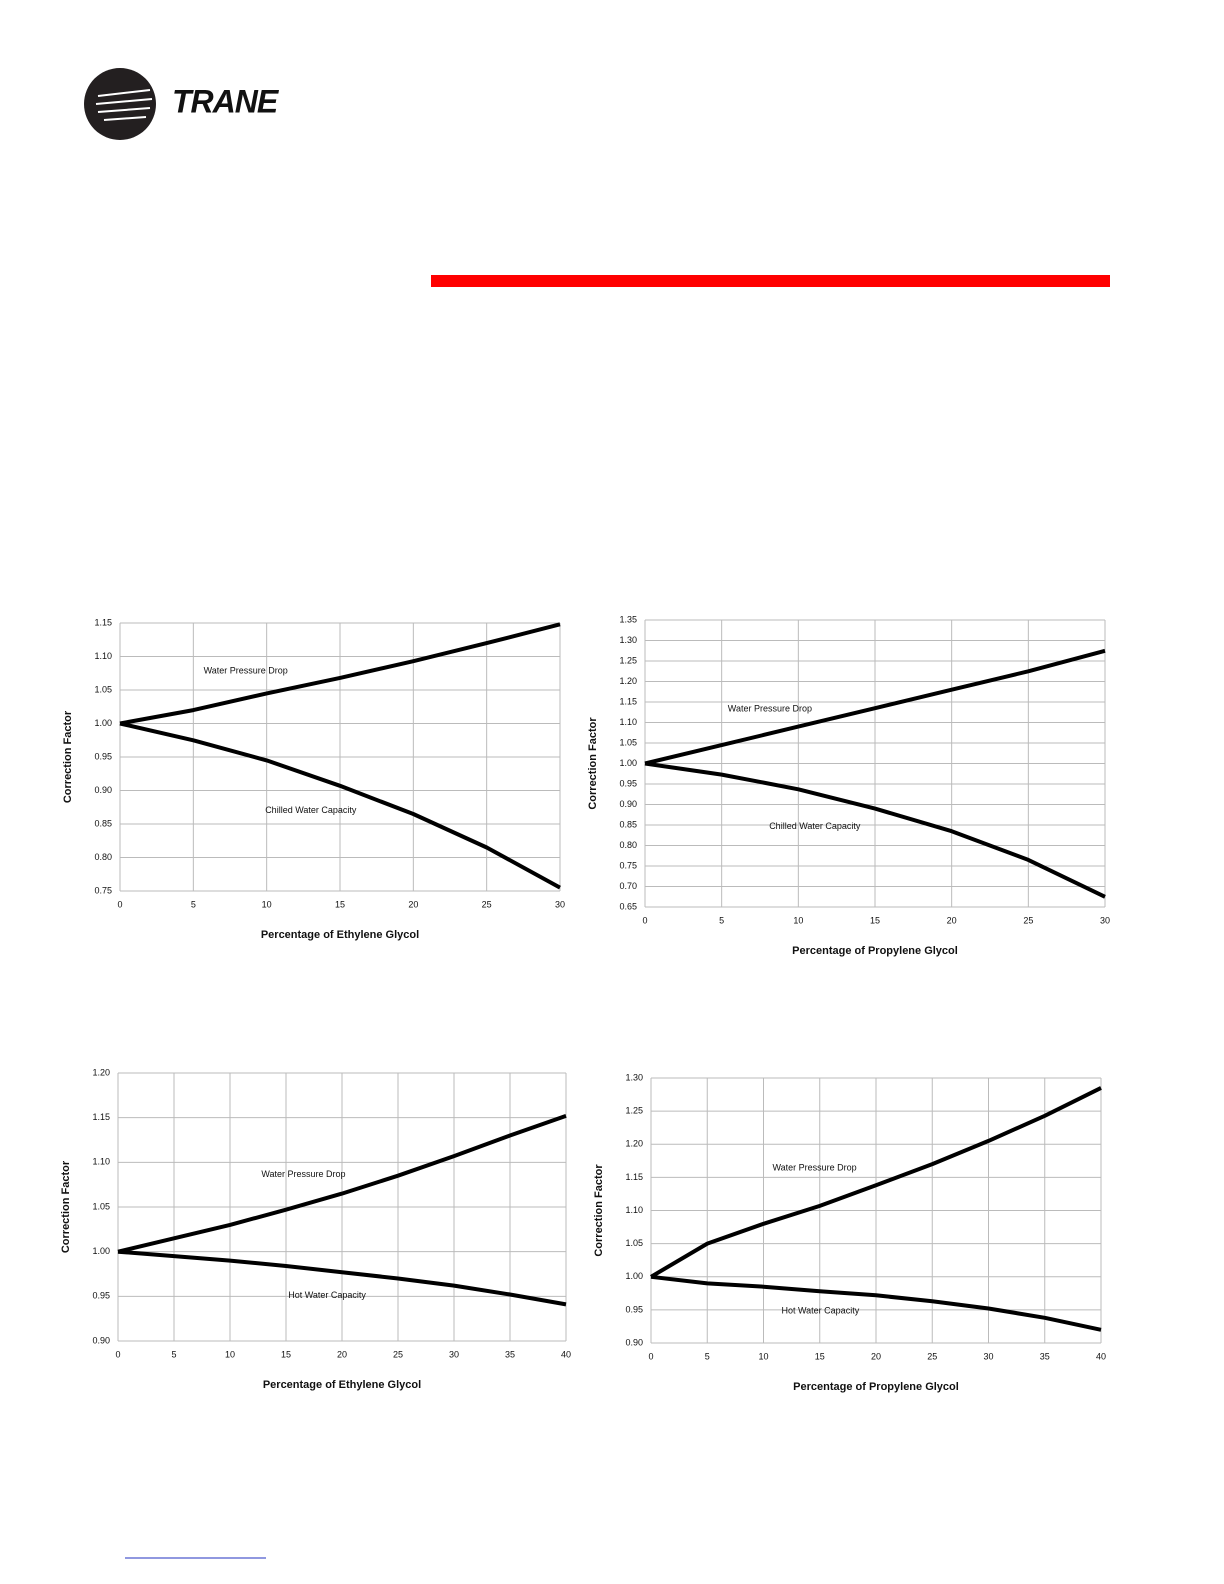  Describe the element at coordinates (226, 101) in the screenshot. I see `logo-text: TRANE` at that location.